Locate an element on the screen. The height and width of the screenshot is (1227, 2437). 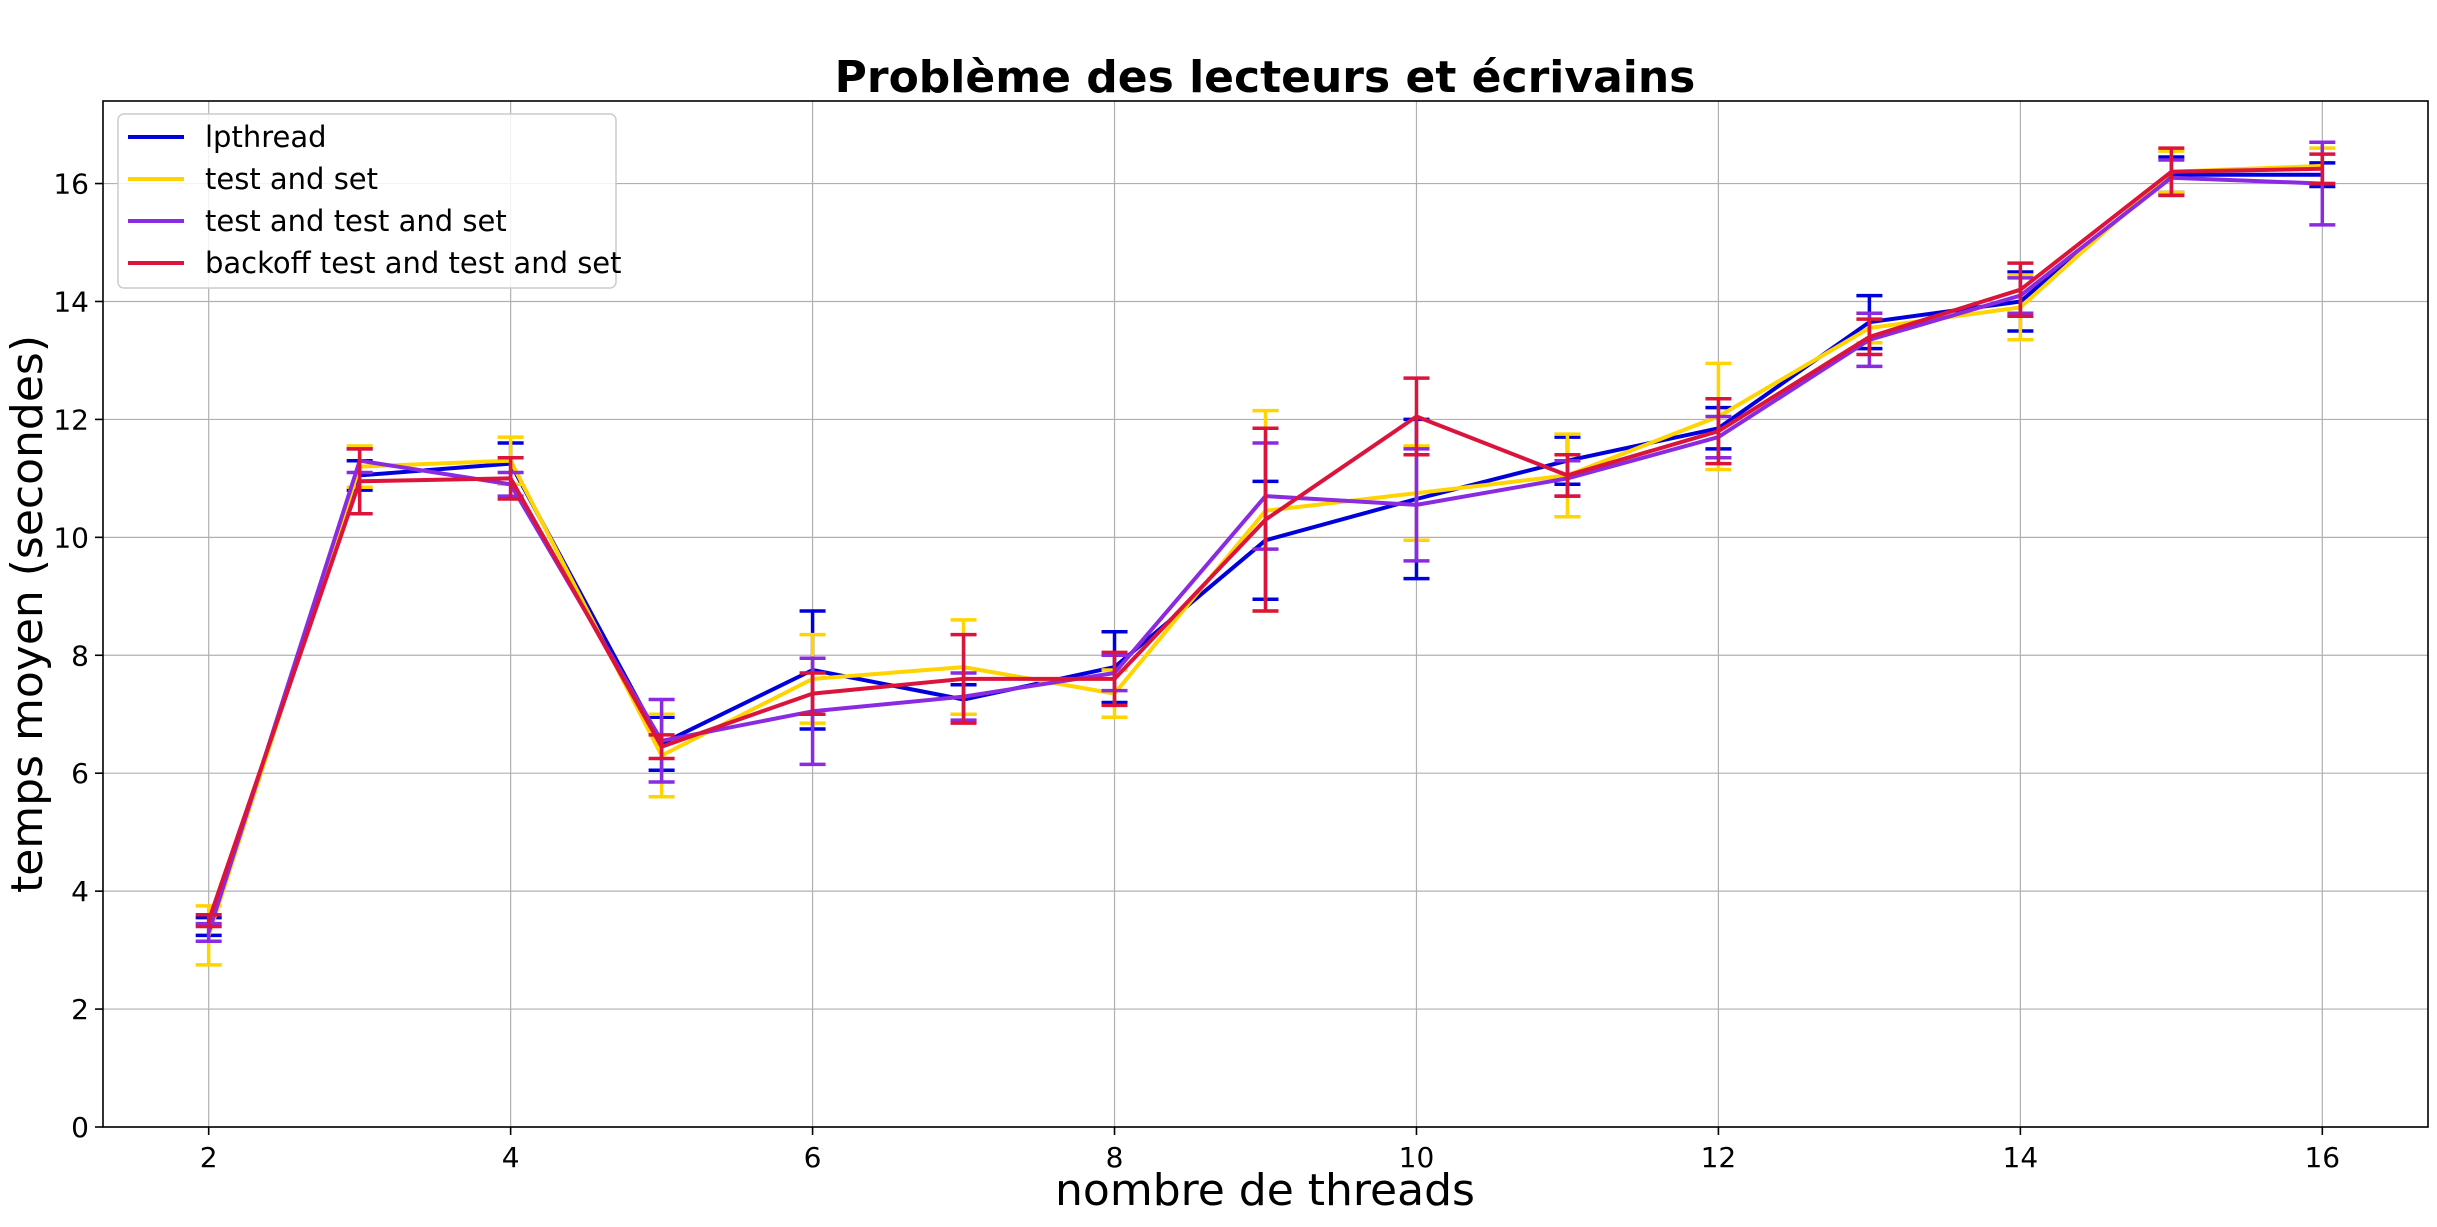
x-tick-label: 8 is located at coordinates (1115, 1157).